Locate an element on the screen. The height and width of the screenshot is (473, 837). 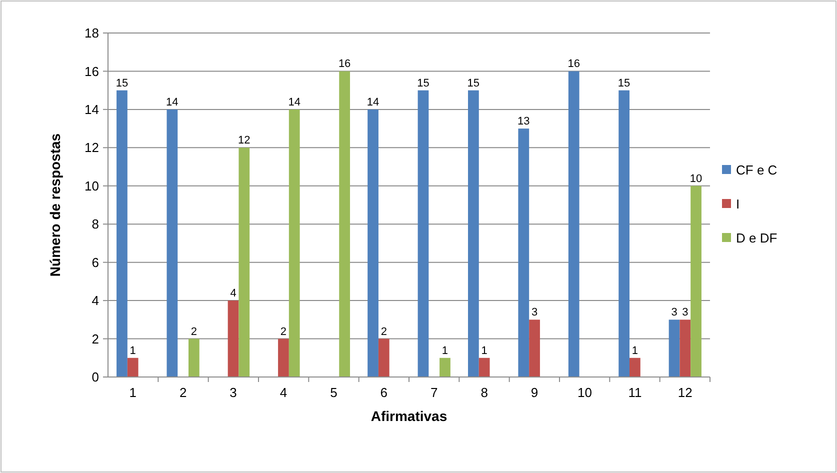
y-tick-label: 2 is located at coordinates (95, 338).